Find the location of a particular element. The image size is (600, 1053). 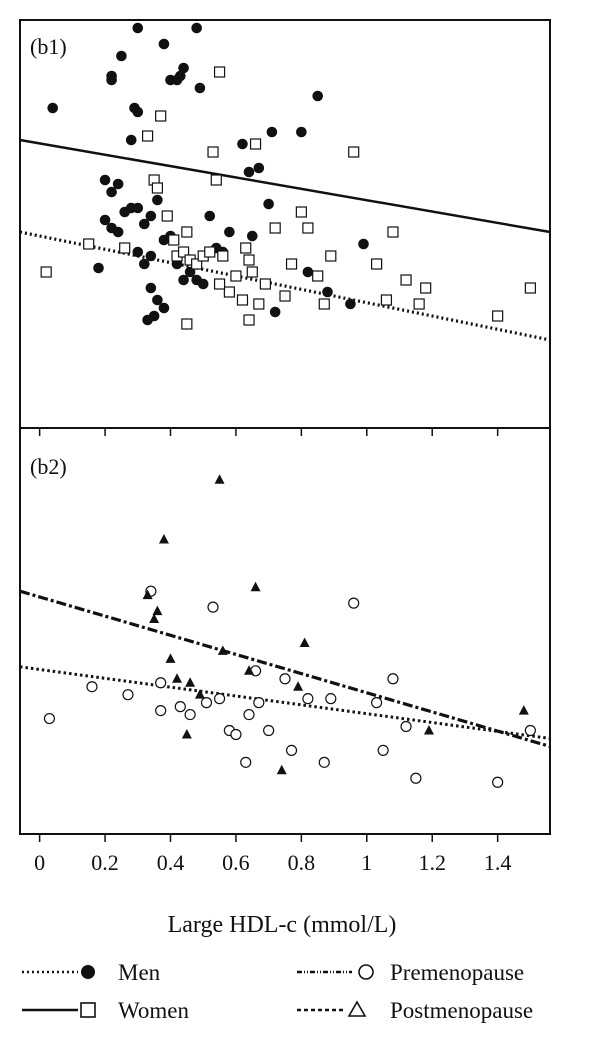

legend-marker-men is located at coordinates (88, 972).